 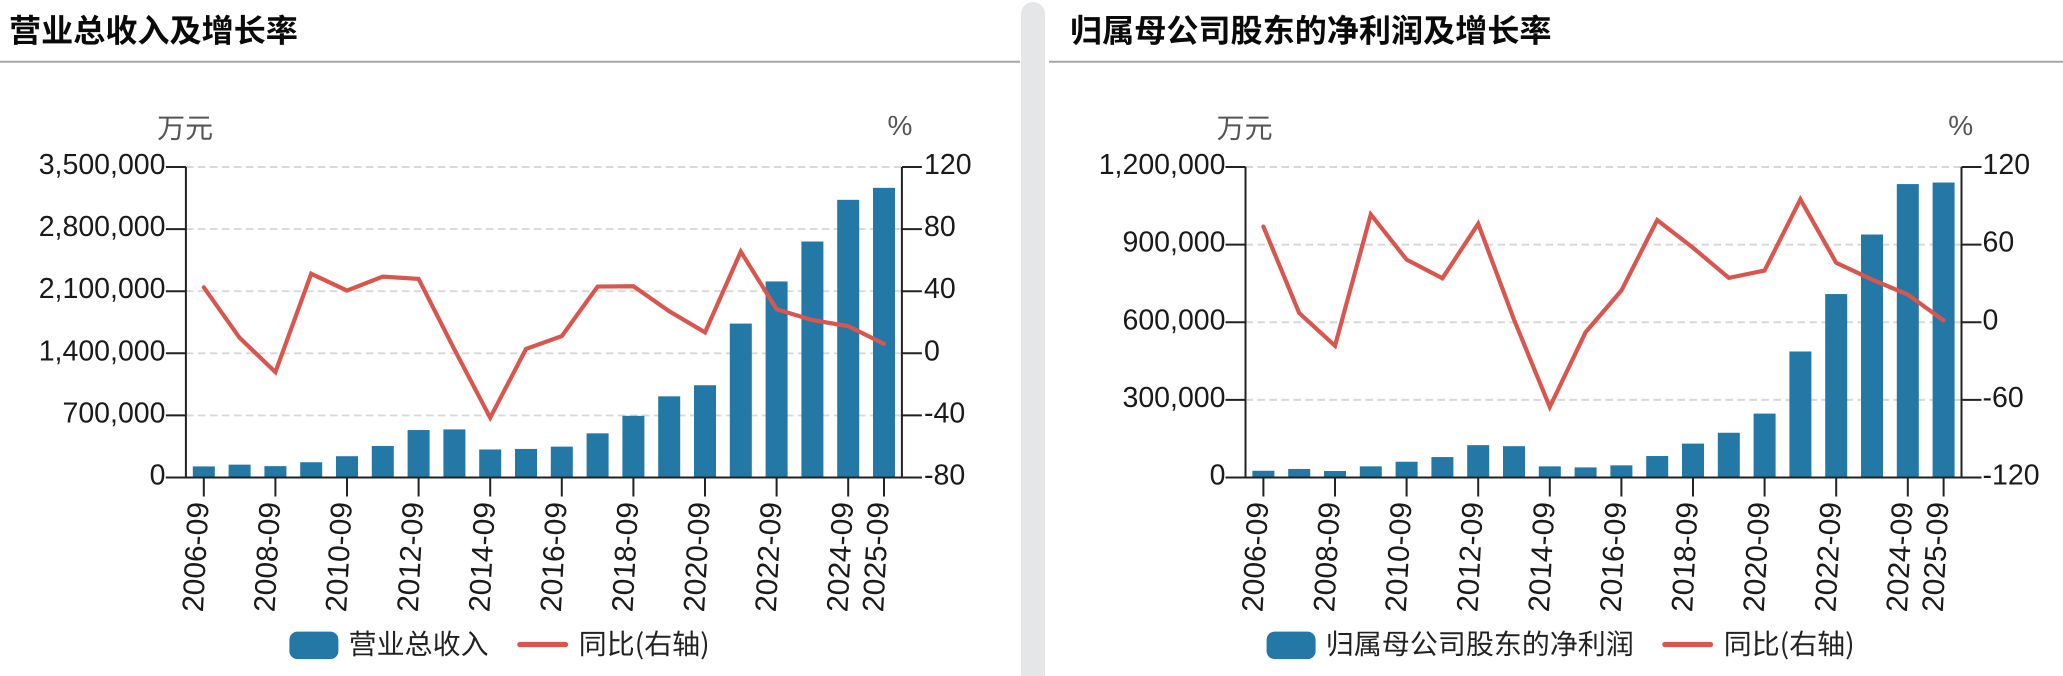 I want to click on svg-text: 1,400,000, so click(x=102, y=351).